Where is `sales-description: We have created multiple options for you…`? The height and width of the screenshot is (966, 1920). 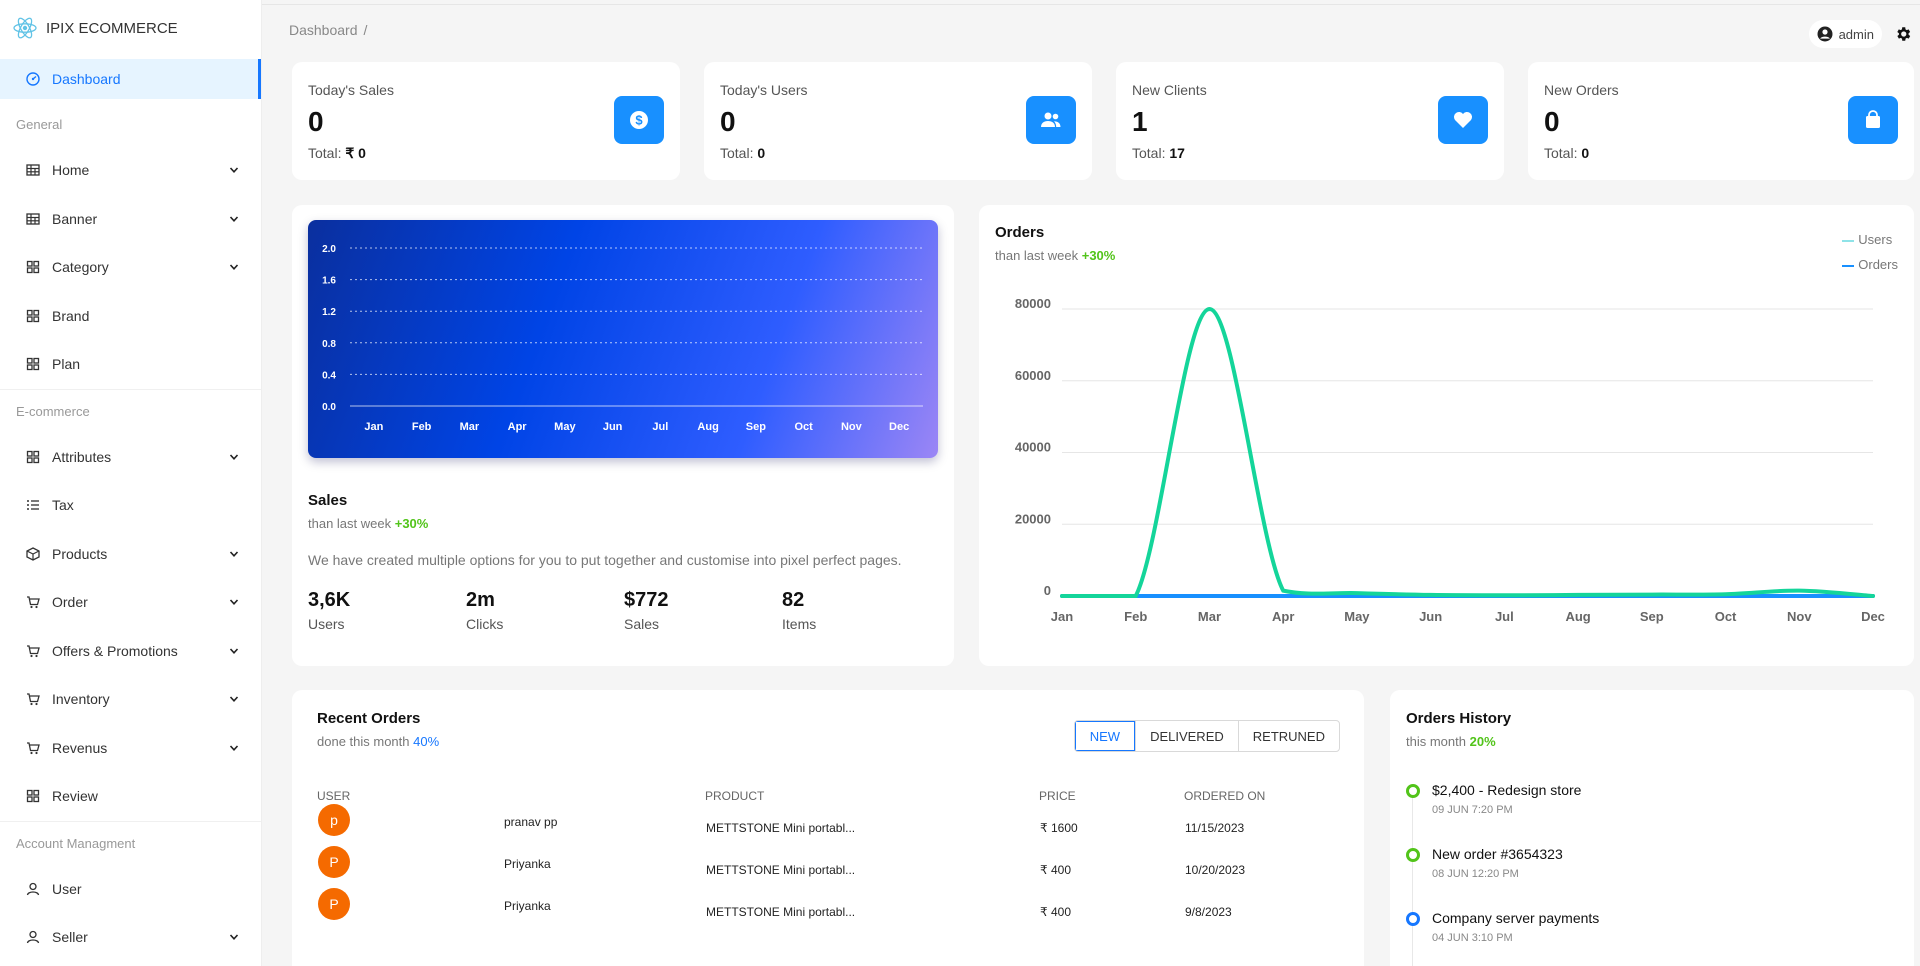
sales-description: We have created multiple options for you… is located at coordinates (605, 560).